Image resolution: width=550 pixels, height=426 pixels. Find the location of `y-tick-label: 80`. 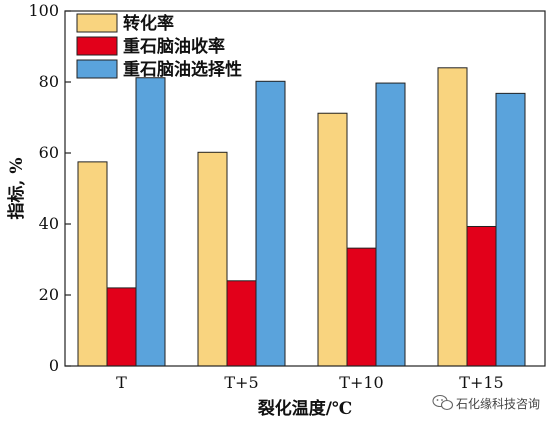

y-tick-label: 80 is located at coordinates (49, 81).